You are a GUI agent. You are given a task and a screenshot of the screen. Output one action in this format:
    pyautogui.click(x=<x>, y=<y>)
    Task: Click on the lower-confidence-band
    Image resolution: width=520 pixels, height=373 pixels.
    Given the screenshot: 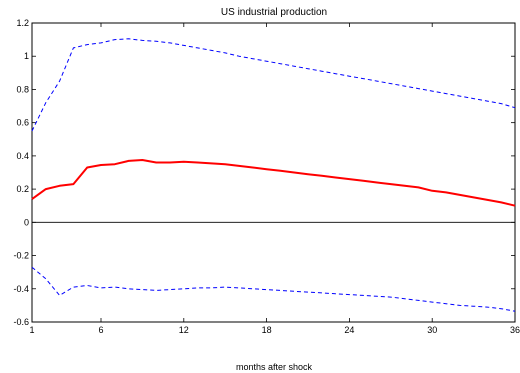 What is the action you would take?
    pyautogui.click(x=273, y=289)
    